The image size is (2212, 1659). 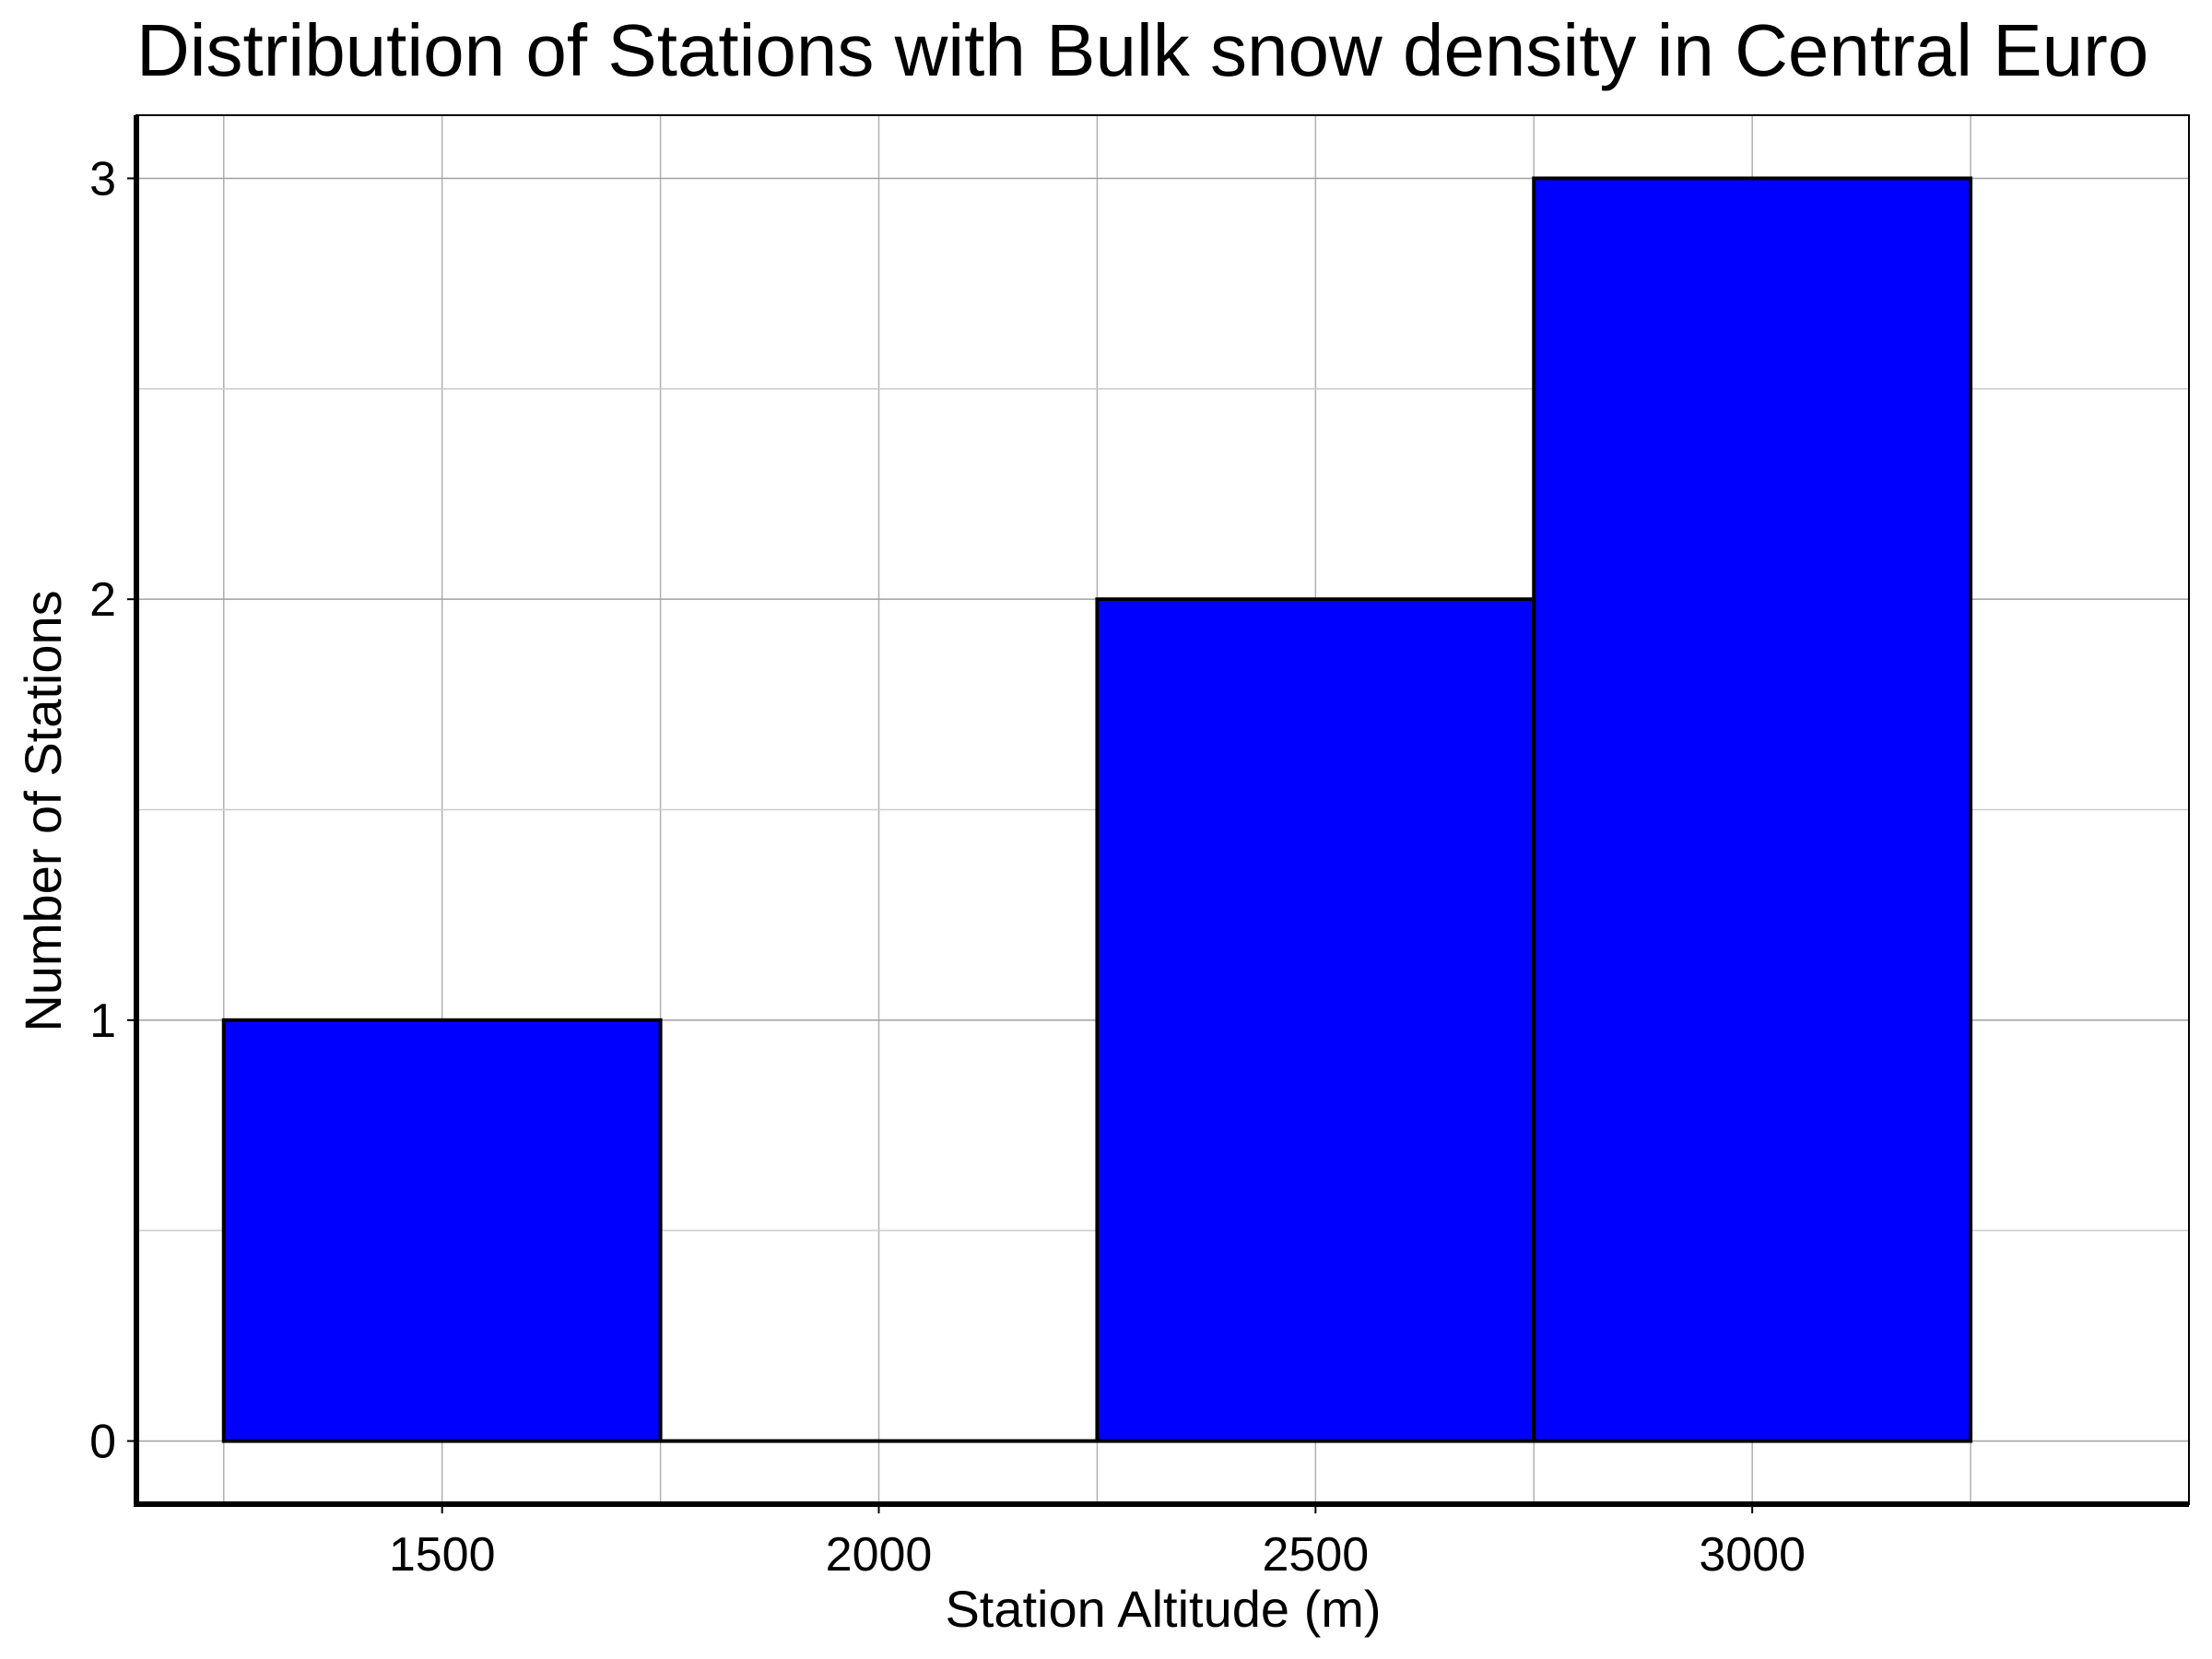 What do you see at coordinates (102, 179) in the screenshot?
I see `y-tick-label: 3` at bounding box center [102, 179].